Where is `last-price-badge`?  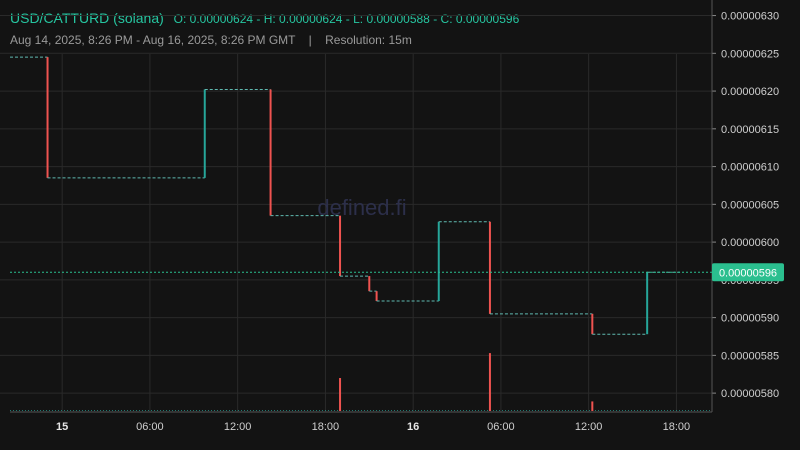 last-price-badge is located at coordinates (748, 272).